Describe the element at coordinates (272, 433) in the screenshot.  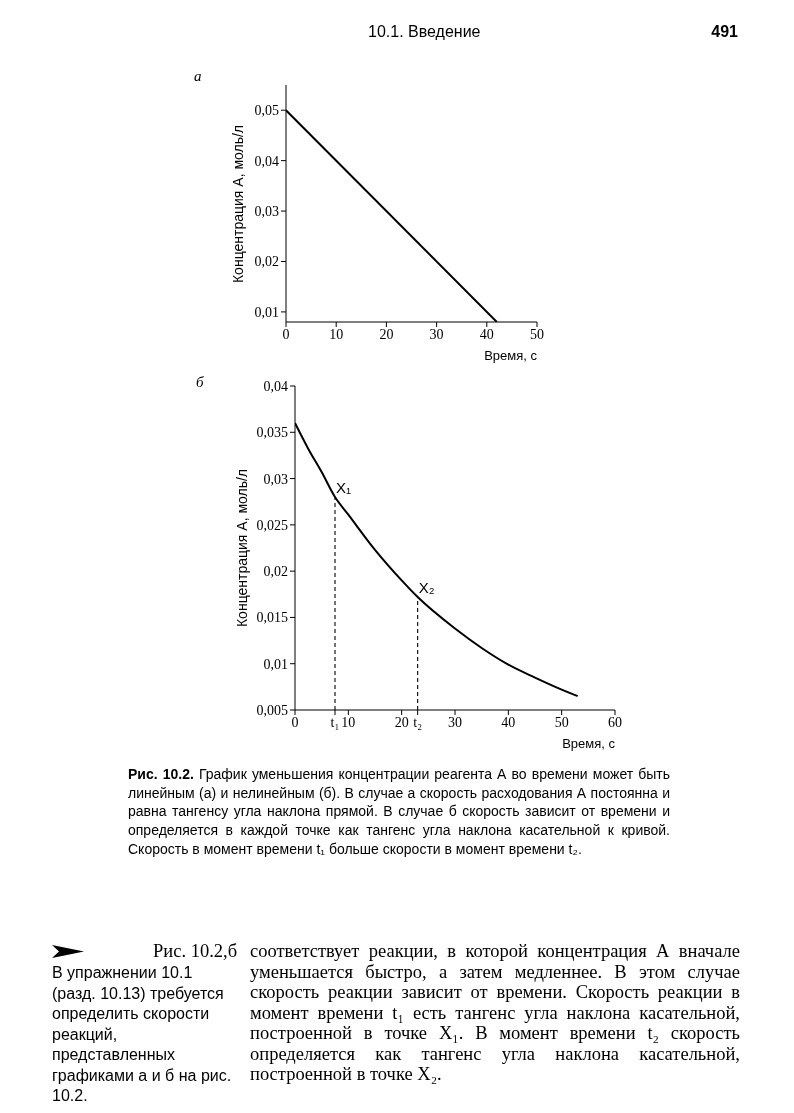
I see `y-tick-label: 0,035` at that location.